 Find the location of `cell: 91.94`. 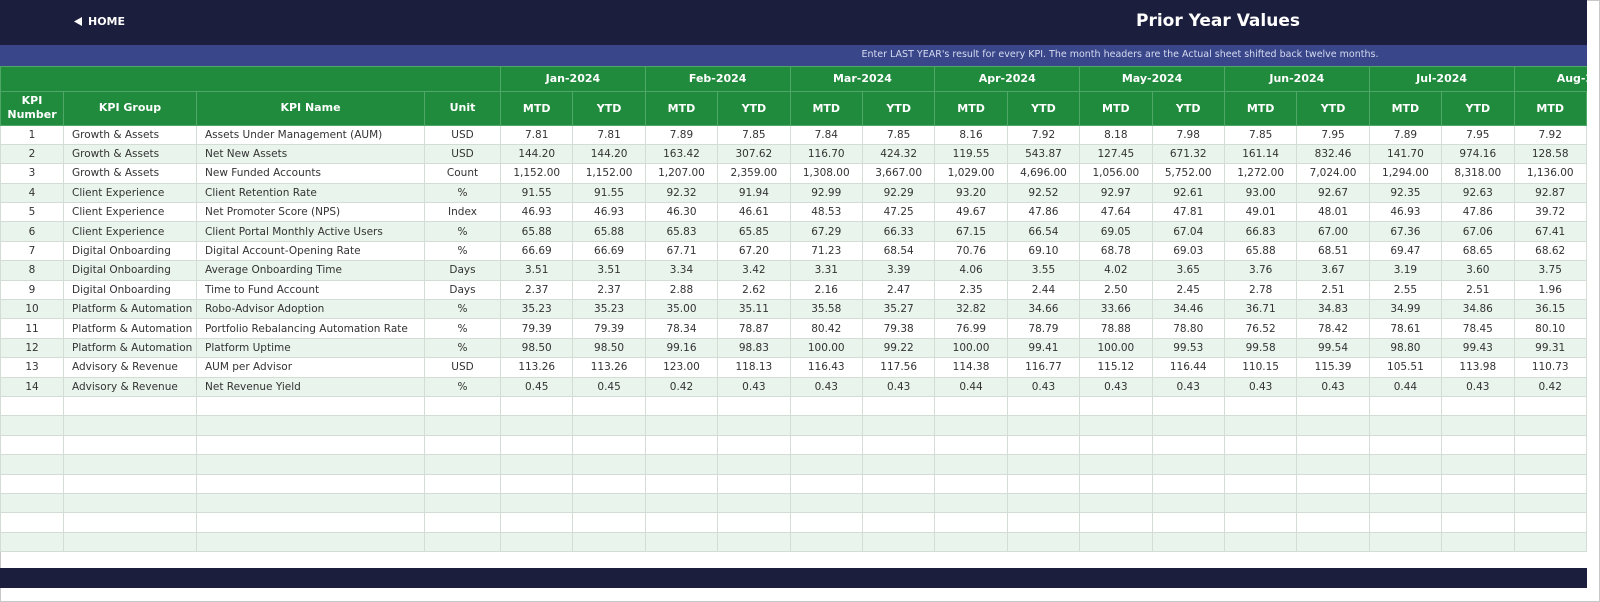

cell: 91.94 is located at coordinates (754, 193).